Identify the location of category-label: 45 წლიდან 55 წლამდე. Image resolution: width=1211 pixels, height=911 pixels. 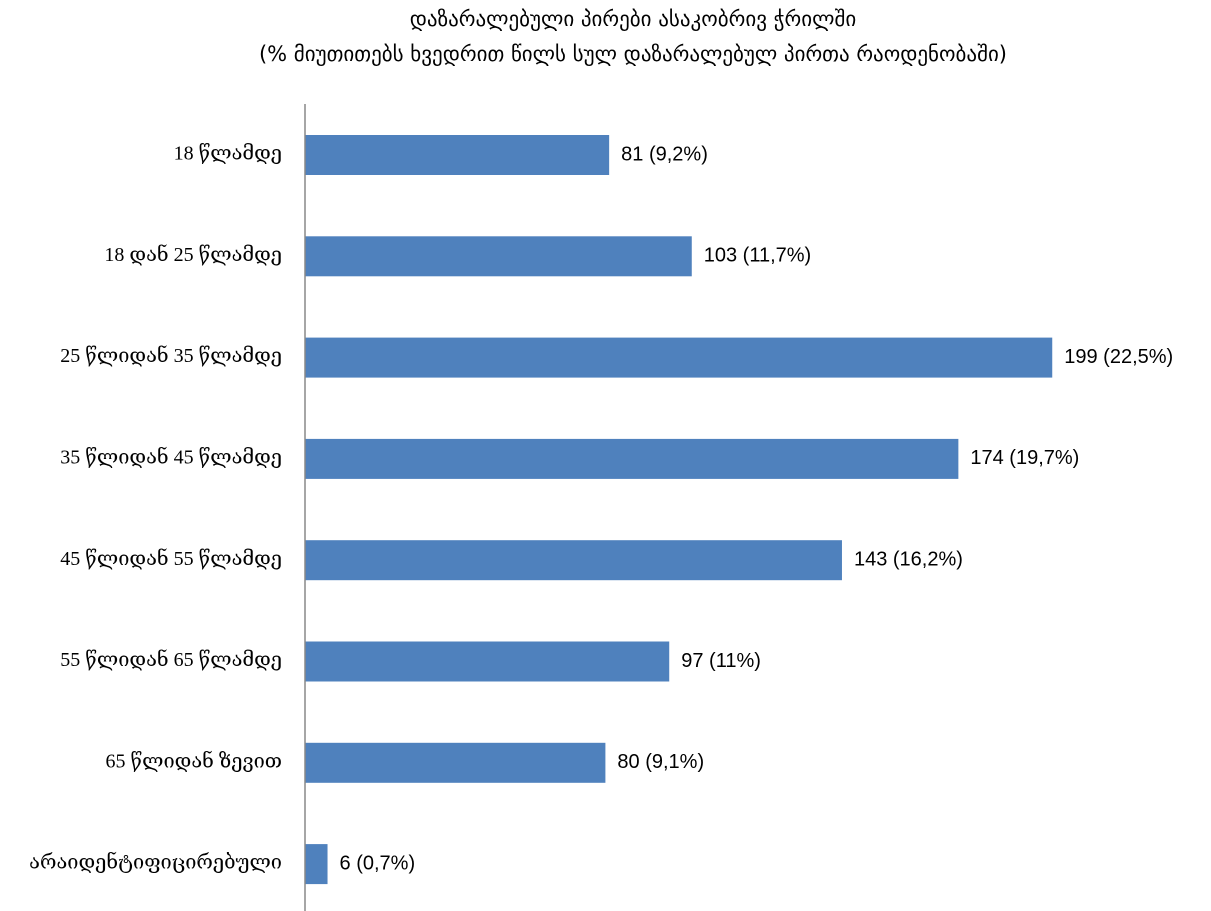
(171, 558).